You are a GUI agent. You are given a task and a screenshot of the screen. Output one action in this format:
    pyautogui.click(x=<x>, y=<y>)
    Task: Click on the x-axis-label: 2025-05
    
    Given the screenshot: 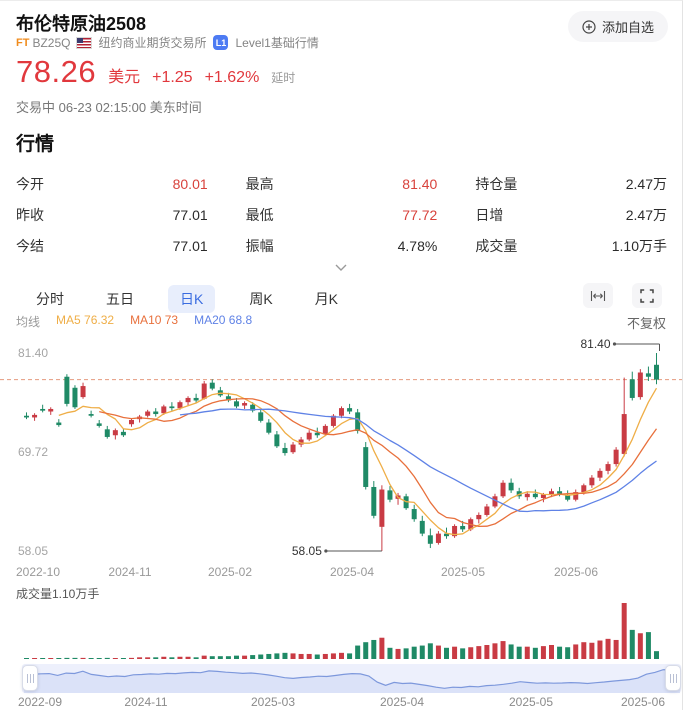 What is the action you would take?
    pyautogui.click(x=463, y=572)
    